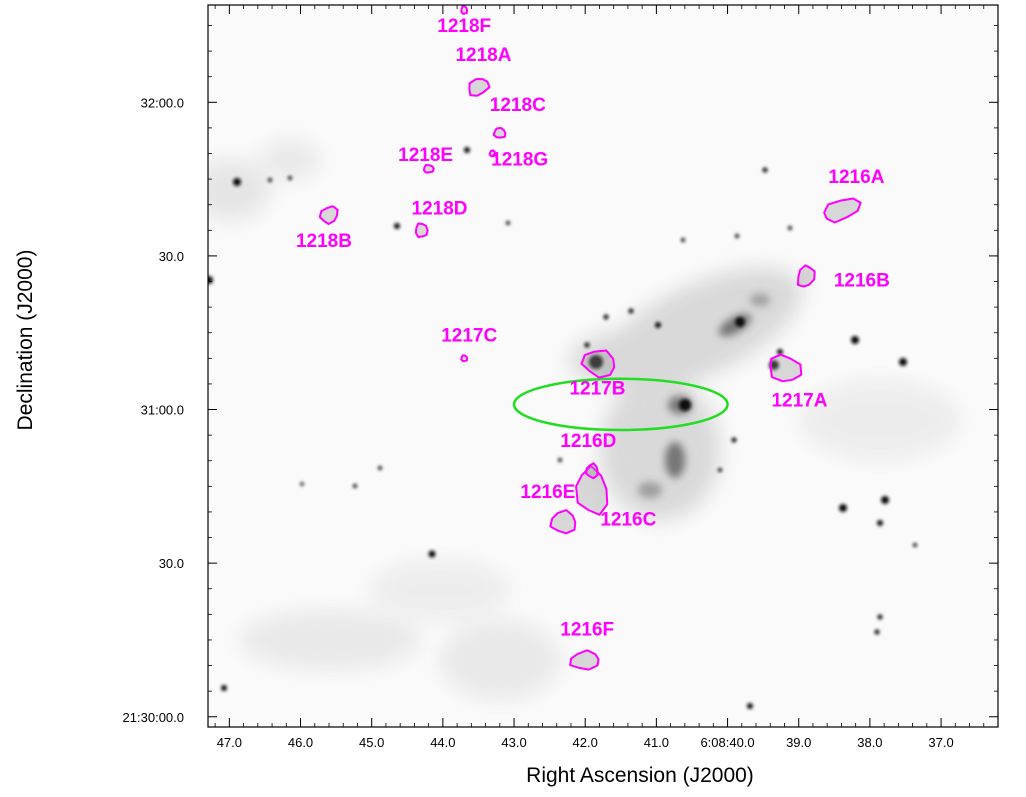 The width and height of the screenshot is (1026, 797). What do you see at coordinates (869, 742) in the screenshot?
I see `x-tick-label: 38.0` at bounding box center [869, 742].